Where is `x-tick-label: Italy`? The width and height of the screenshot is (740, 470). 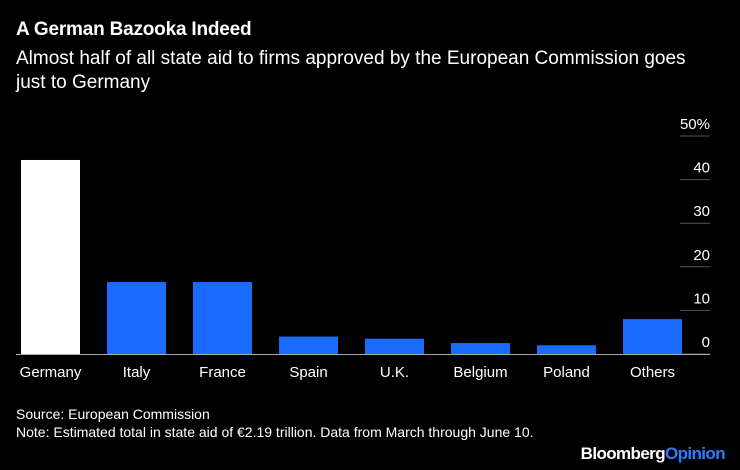
x-tick-label: Italy is located at coordinates (137, 372).